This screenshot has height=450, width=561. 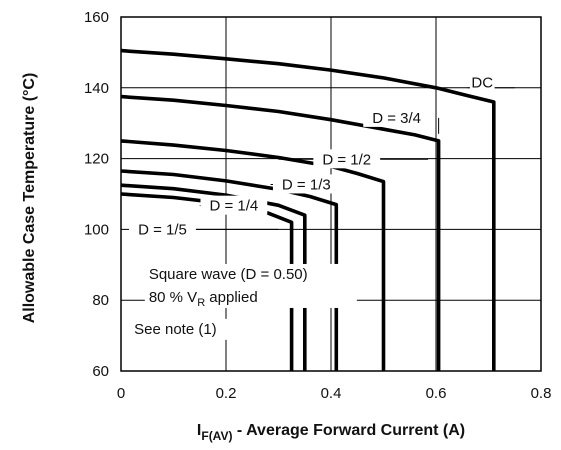 I want to click on x-axis-label: IF(AV) - Average Forward Current (A), so click(x=331, y=432).